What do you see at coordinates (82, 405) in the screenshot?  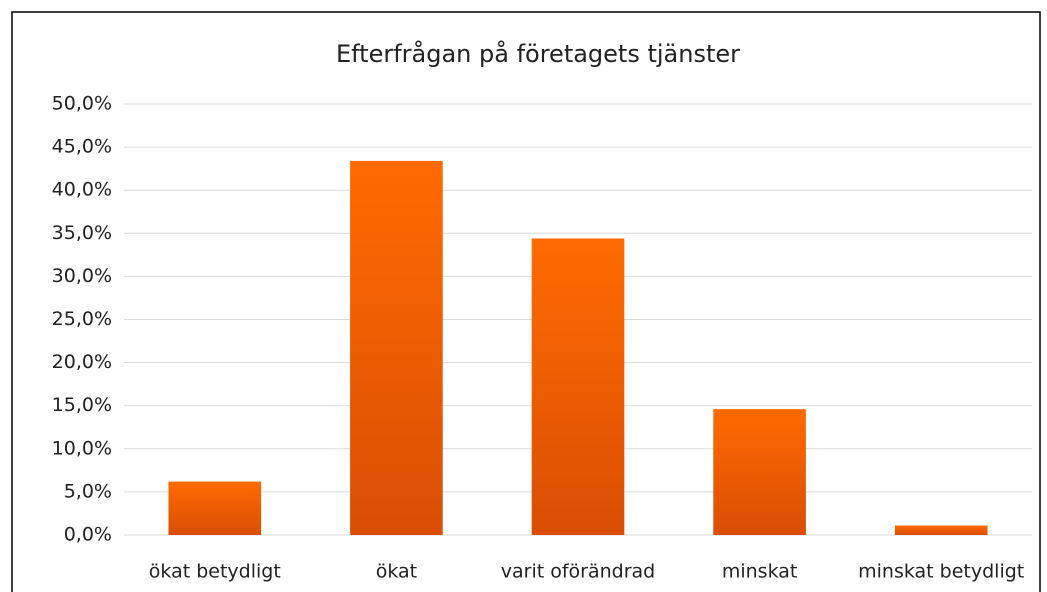 I see `y-tick-label: 15,0%` at bounding box center [82, 405].